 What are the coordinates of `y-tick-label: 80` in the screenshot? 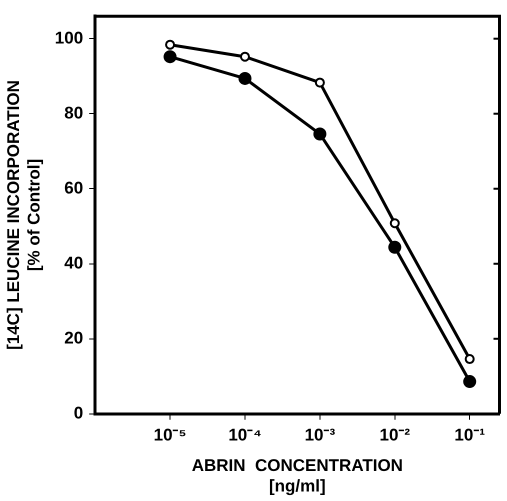 It's located at (74, 112).